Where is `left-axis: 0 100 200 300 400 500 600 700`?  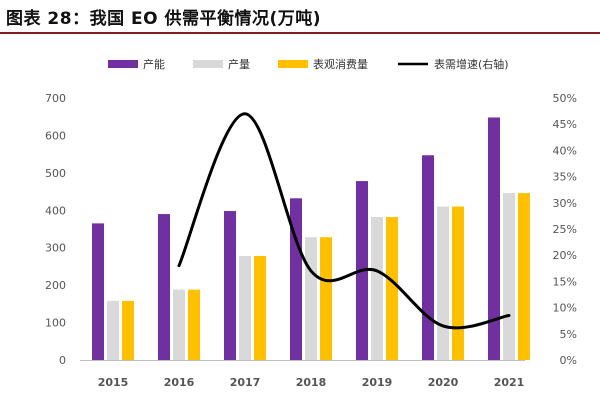 left-axis: 0 100 200 300 400 500 600 700 is located at coordinates (55, 229).